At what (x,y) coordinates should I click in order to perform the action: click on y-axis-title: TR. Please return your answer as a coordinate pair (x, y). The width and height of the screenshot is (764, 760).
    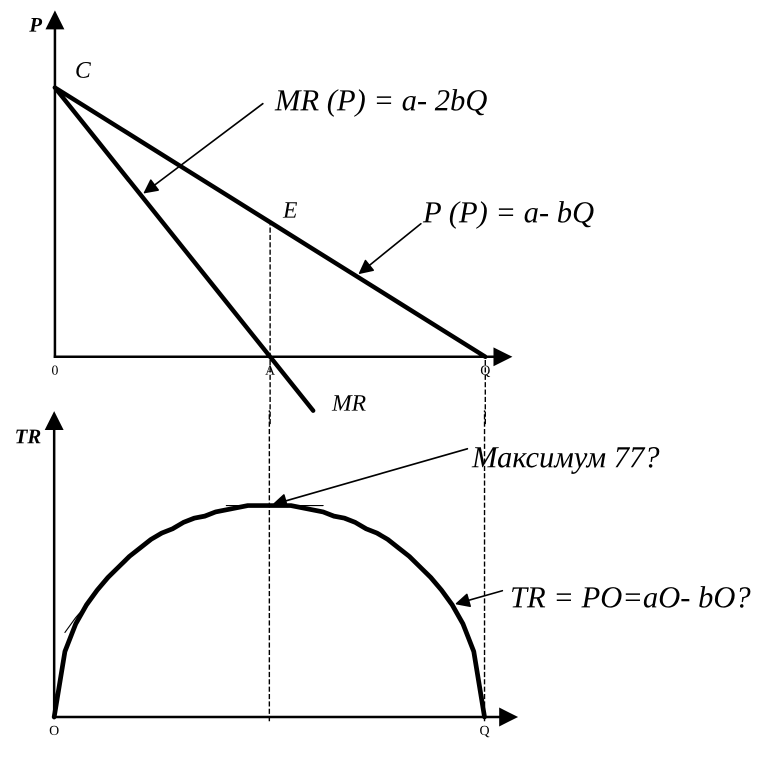
    Looking at the image, I should click on (28, 437).